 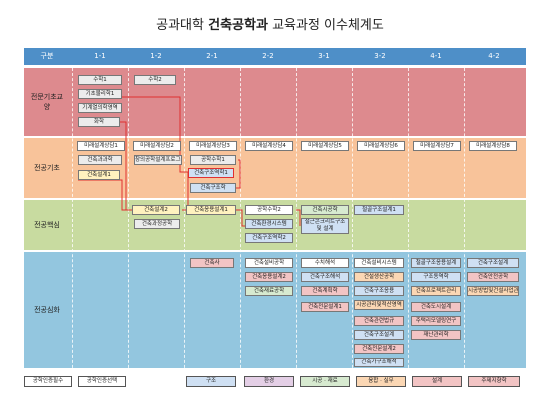 I want to click on course-box: 건축과과학, so click(x=100, y=160).